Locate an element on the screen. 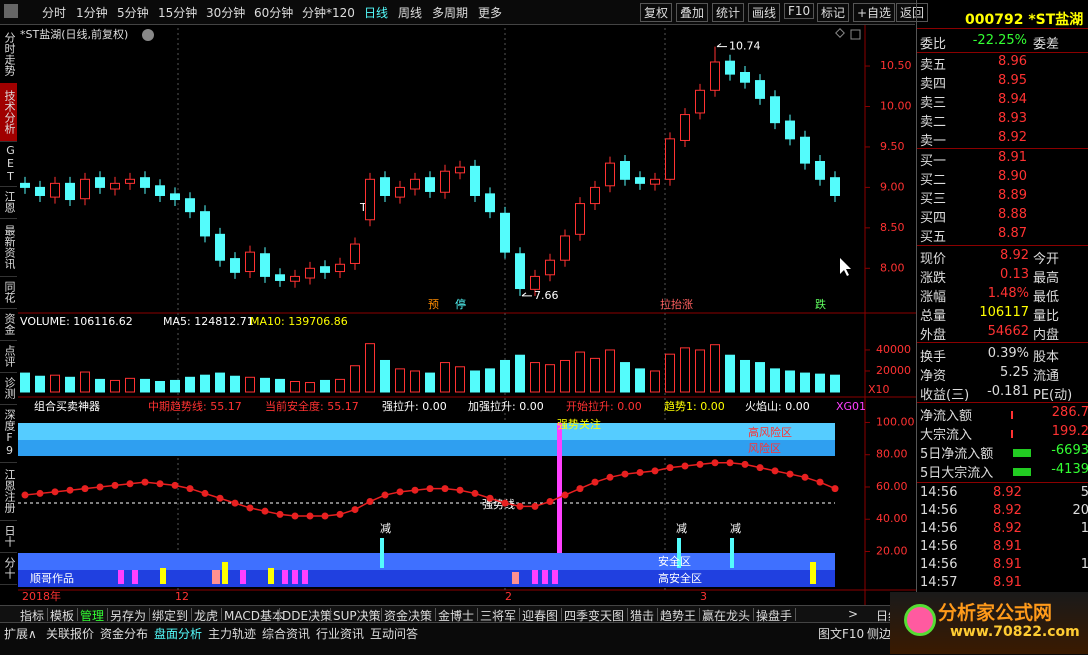  side-tab: 江恩注册 is located at coordinates (8, 491).